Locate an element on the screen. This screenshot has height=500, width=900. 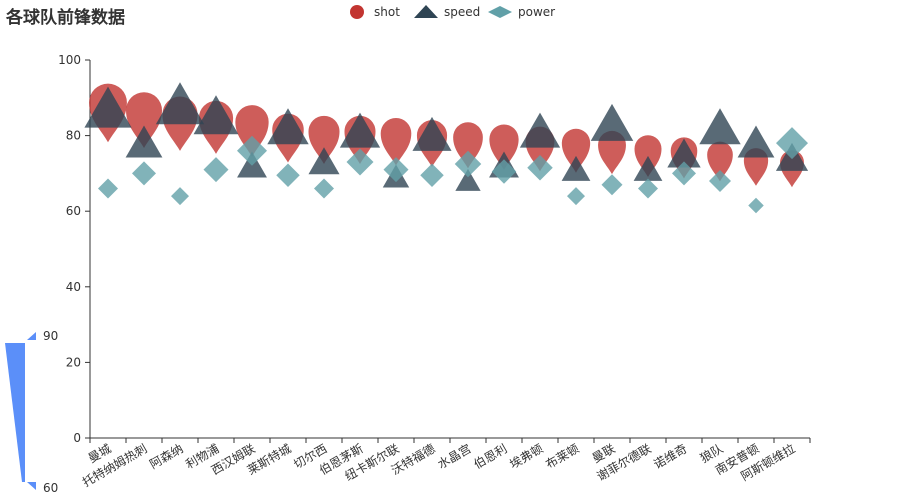
chart-title: 各球队前锋数据 is located at coordinates (65, 18).